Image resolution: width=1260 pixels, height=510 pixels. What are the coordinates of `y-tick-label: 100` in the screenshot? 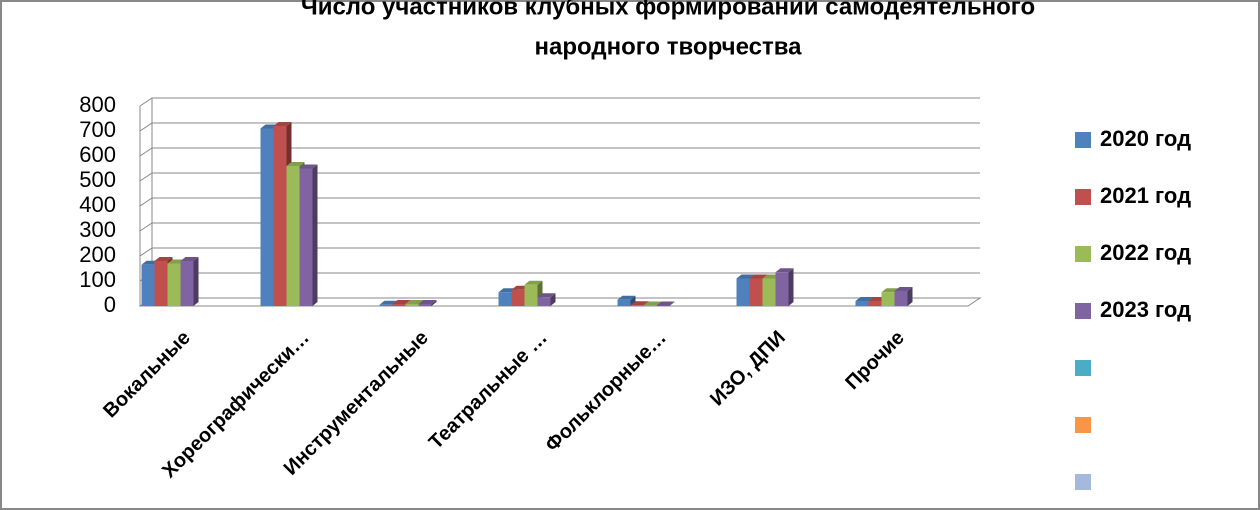 It's located at (97, 279).